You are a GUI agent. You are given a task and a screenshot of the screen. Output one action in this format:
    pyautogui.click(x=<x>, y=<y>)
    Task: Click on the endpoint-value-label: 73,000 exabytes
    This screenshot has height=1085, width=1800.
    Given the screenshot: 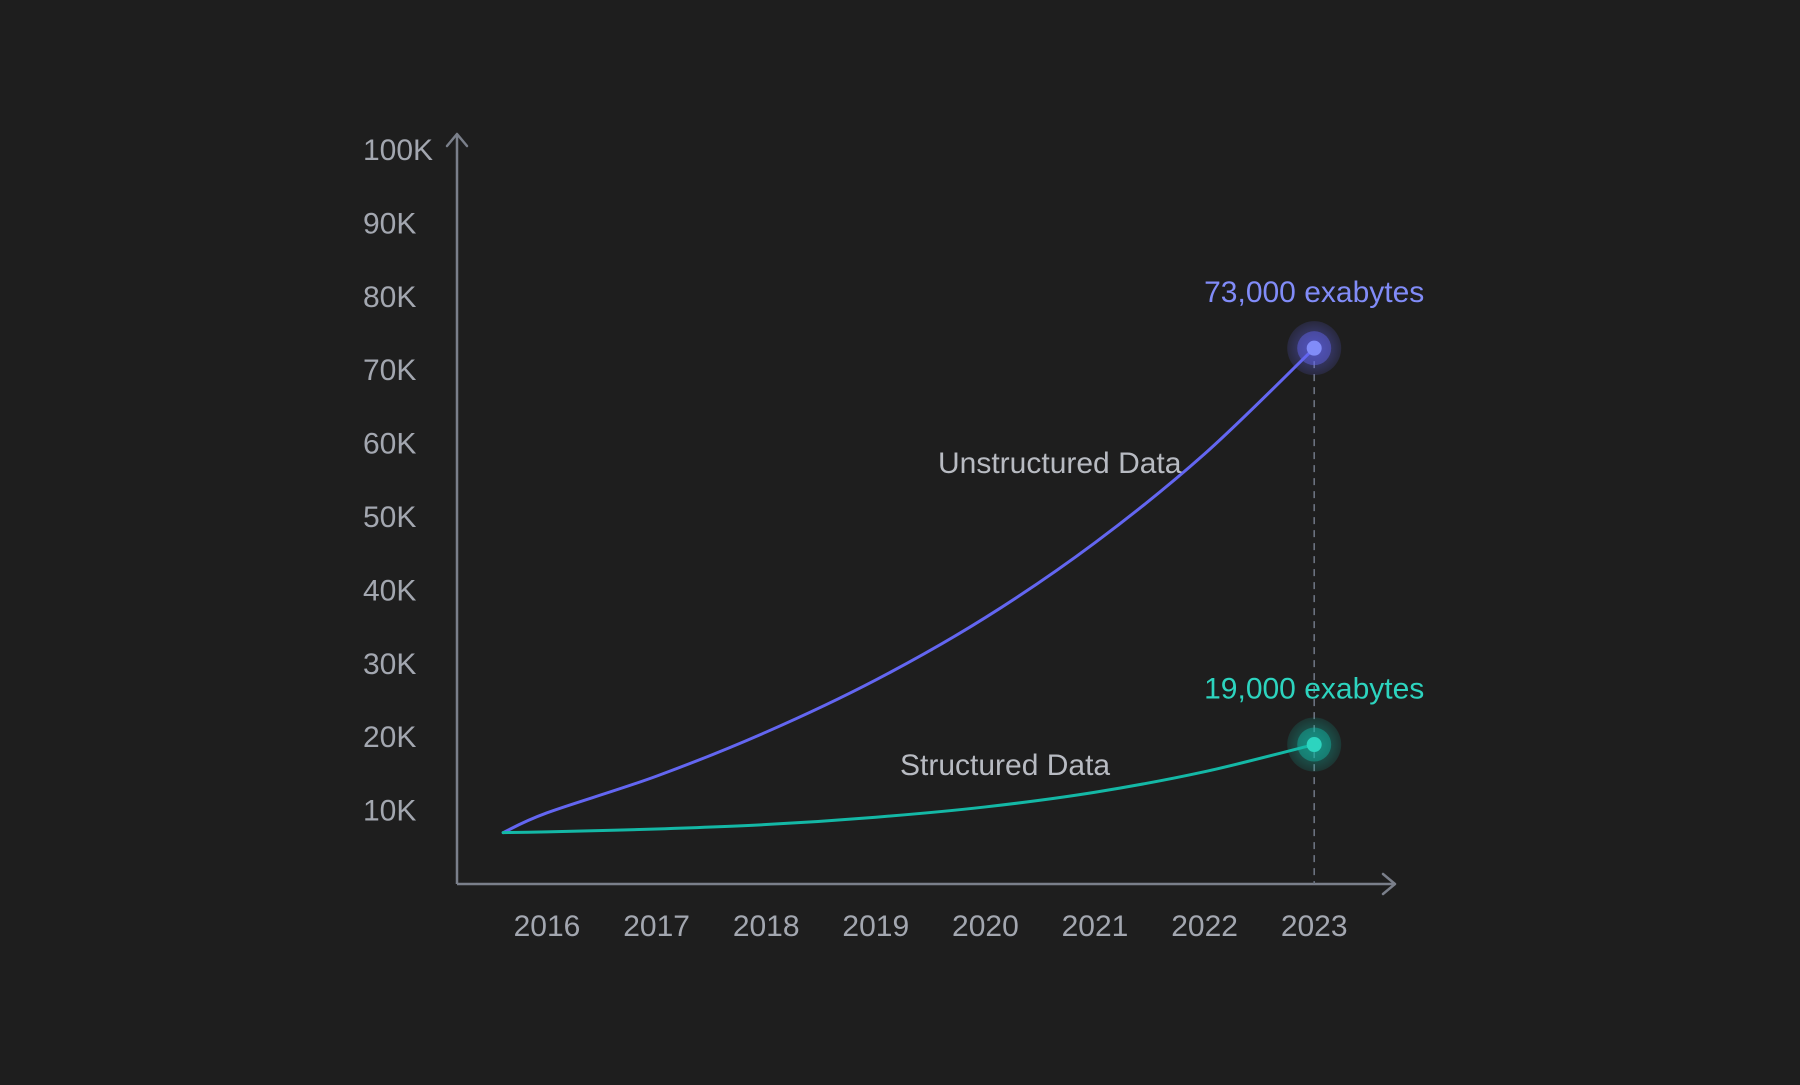 What is the action you would take?
    pyautogui.click(x=1314, y=292)
    